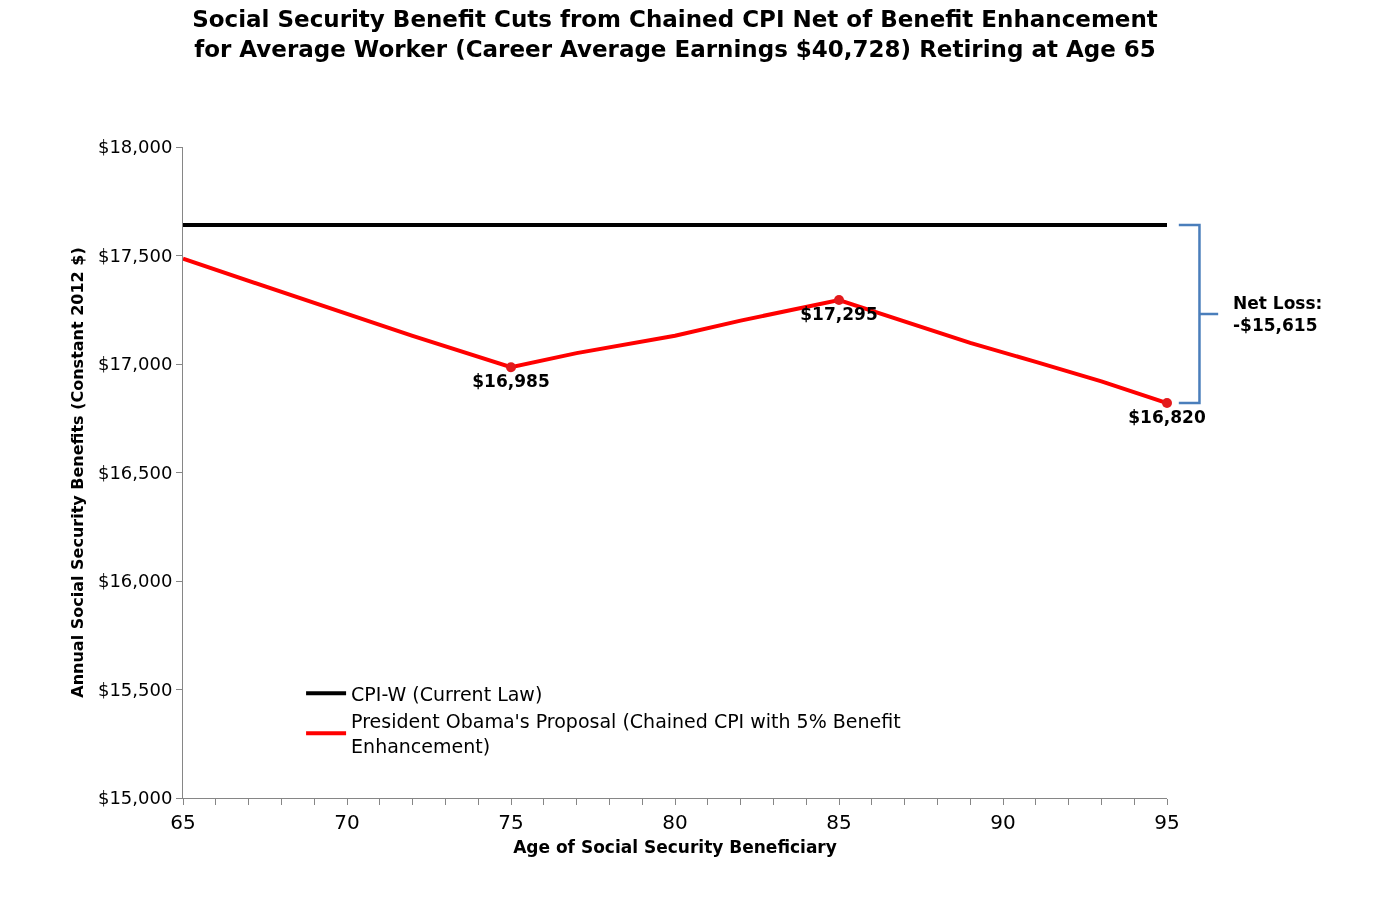  Describe the element at coordinates (1003, 822) in the screenshot. I see `x-tick-label: 90` at that location.